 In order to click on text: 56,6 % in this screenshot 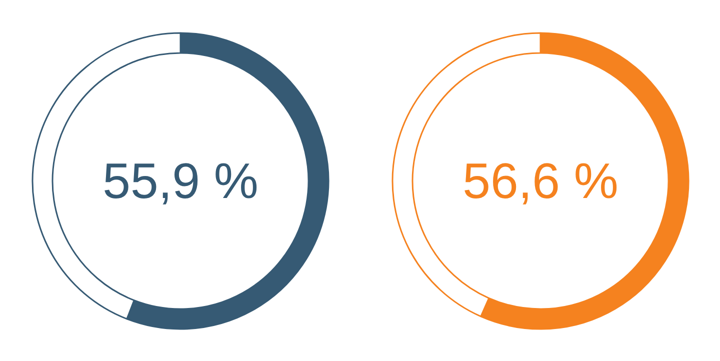, I will do `click(540, 181)`.